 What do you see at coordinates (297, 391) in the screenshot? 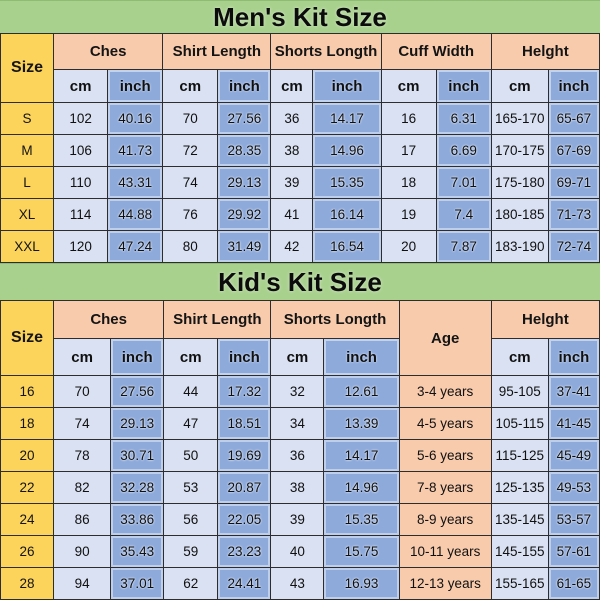
I see `shorts-length-cm-cell: 32` at bounding box center [297, 391].